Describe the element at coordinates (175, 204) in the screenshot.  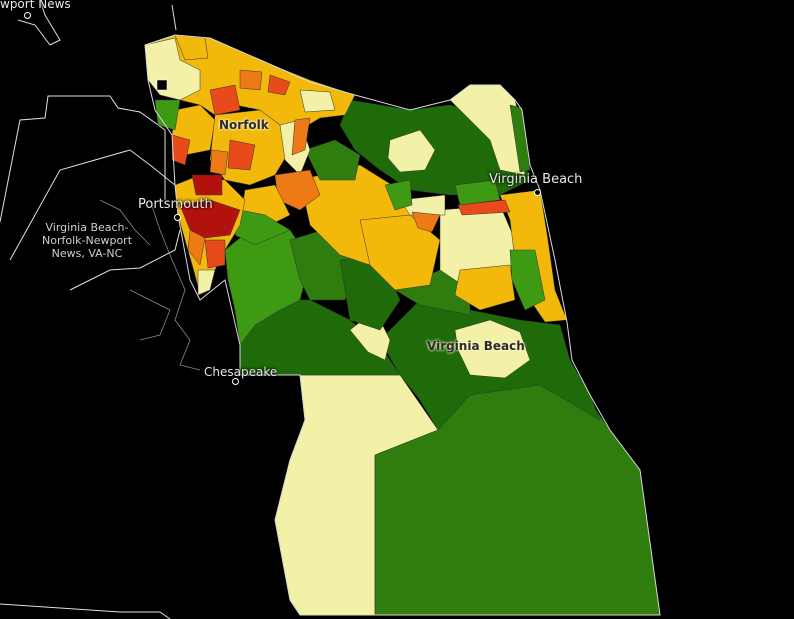
I see `label-portsmouth: Portsmouth` at that location.